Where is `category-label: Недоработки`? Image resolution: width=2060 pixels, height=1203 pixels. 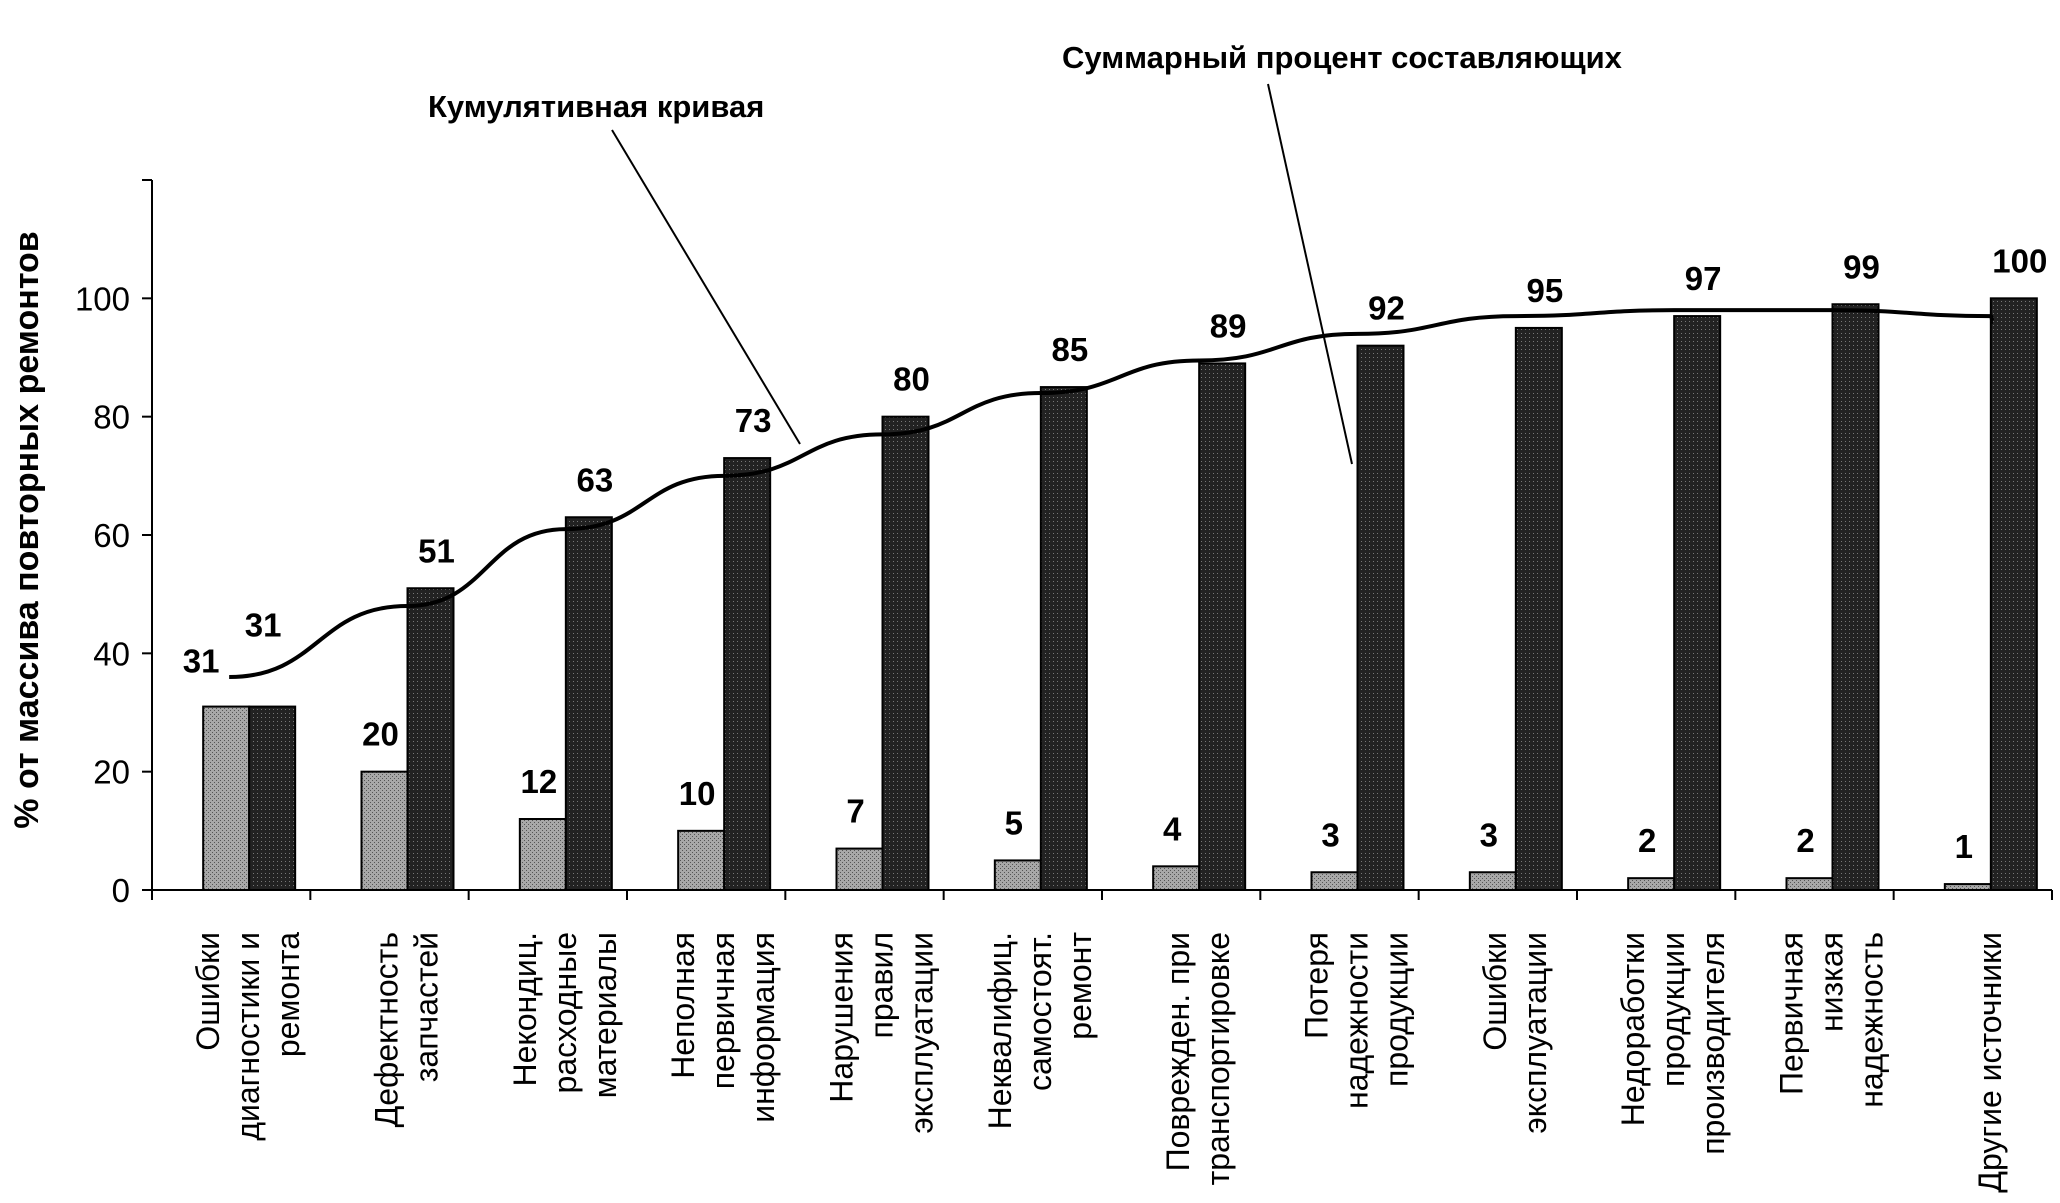
category-label: Недоработки is located at coordinates (1633, 1029).